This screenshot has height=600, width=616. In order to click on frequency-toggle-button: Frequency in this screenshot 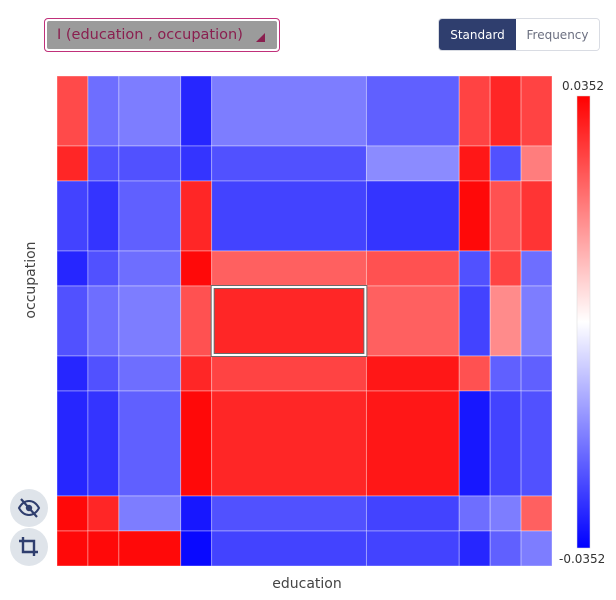, I will do `click(557, 34)`.